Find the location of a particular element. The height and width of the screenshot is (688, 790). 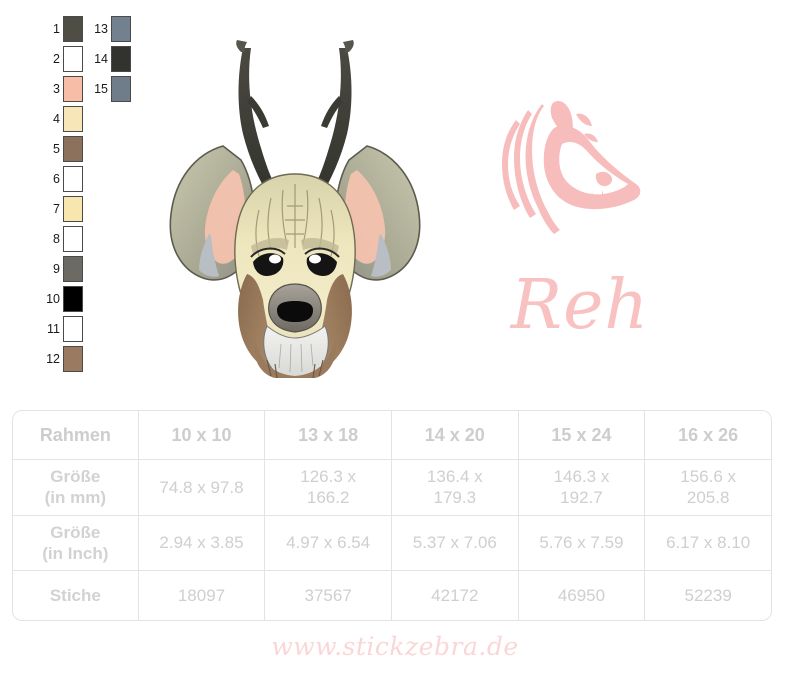

design-title: Reh is located at coordinates (580, 305).